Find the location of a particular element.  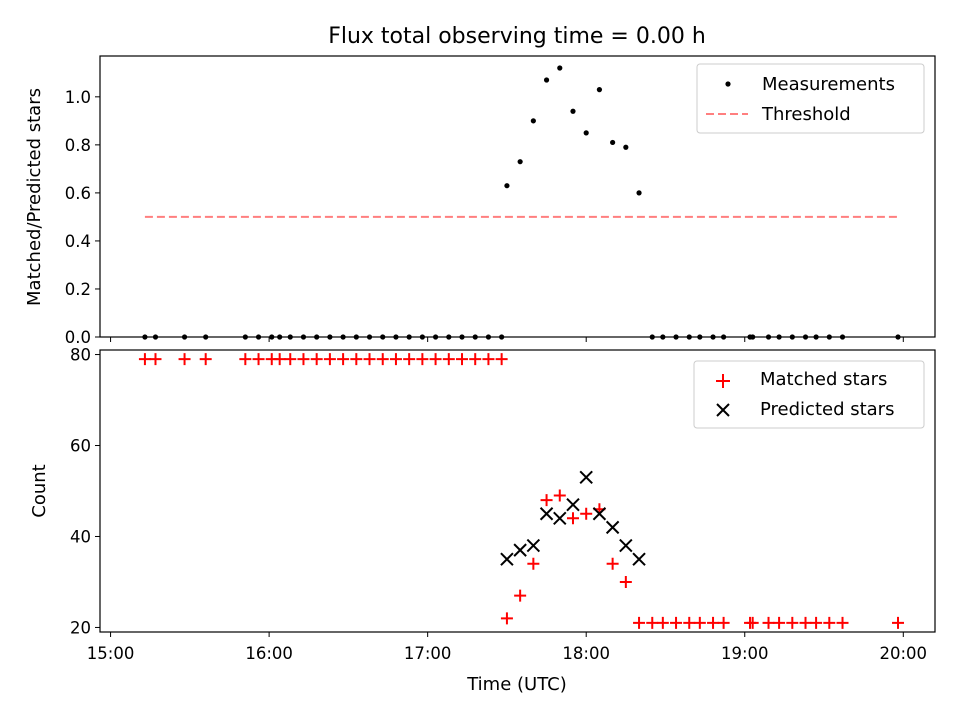

measurements-legend-marker is located at coordinates (728, 84).